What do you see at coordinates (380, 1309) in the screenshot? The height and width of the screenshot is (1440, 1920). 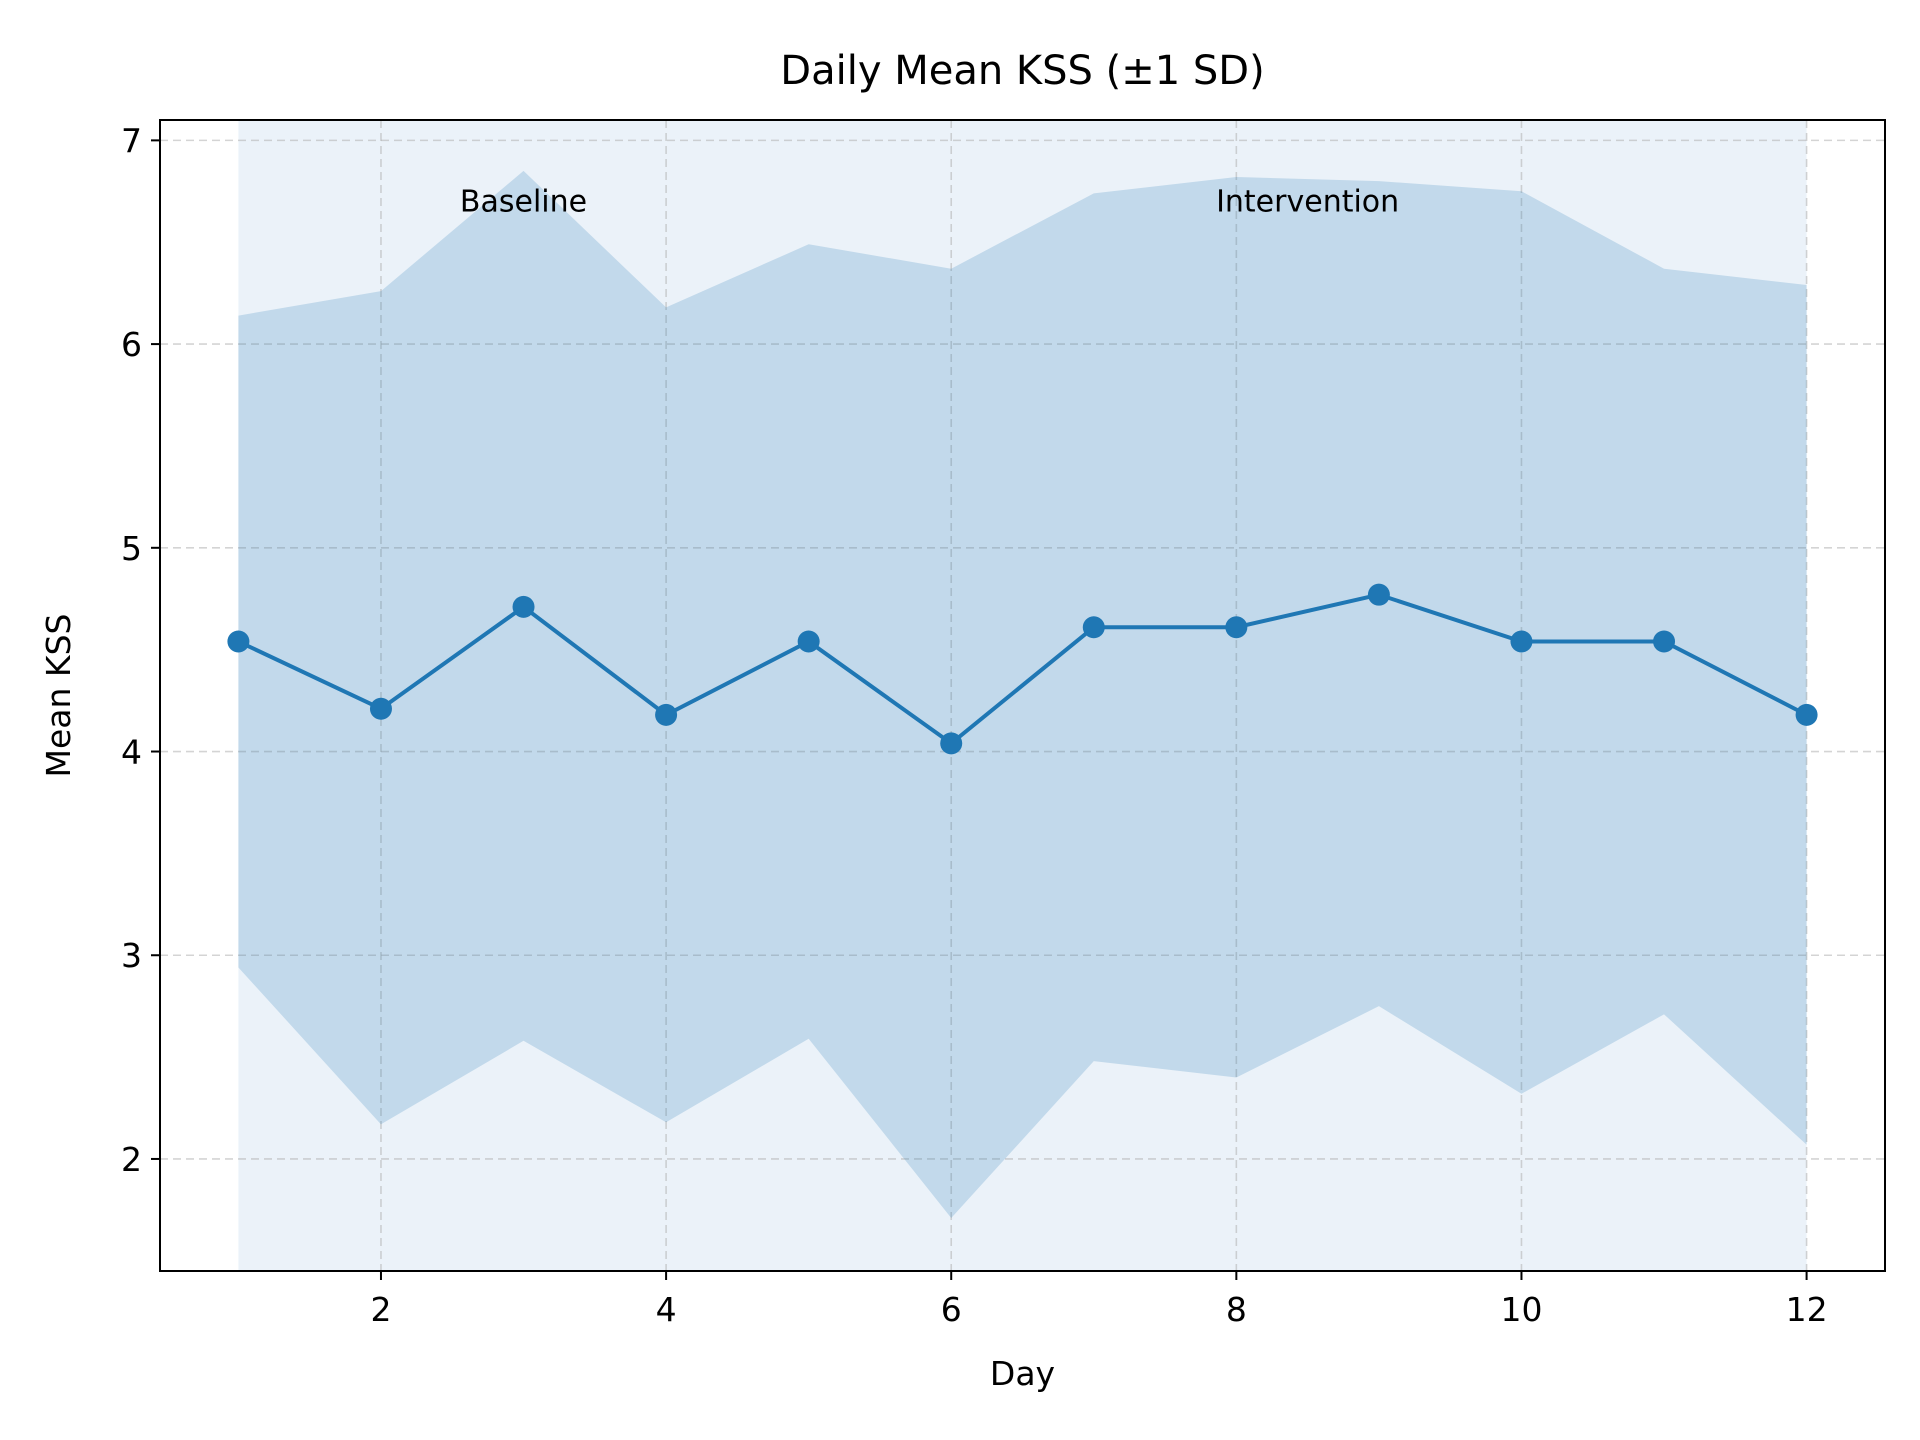 I see `x-tick-label: 2` at bounding box center [380, 1309].